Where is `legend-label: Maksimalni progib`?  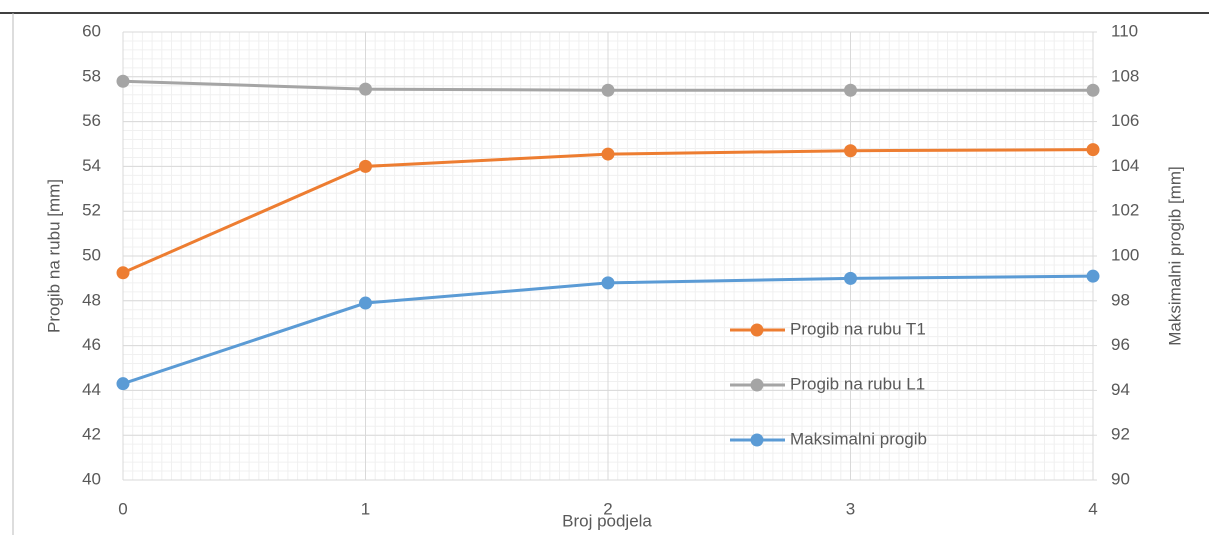
legend-label: Maksimalni progib is located at coordinates (858, 438).